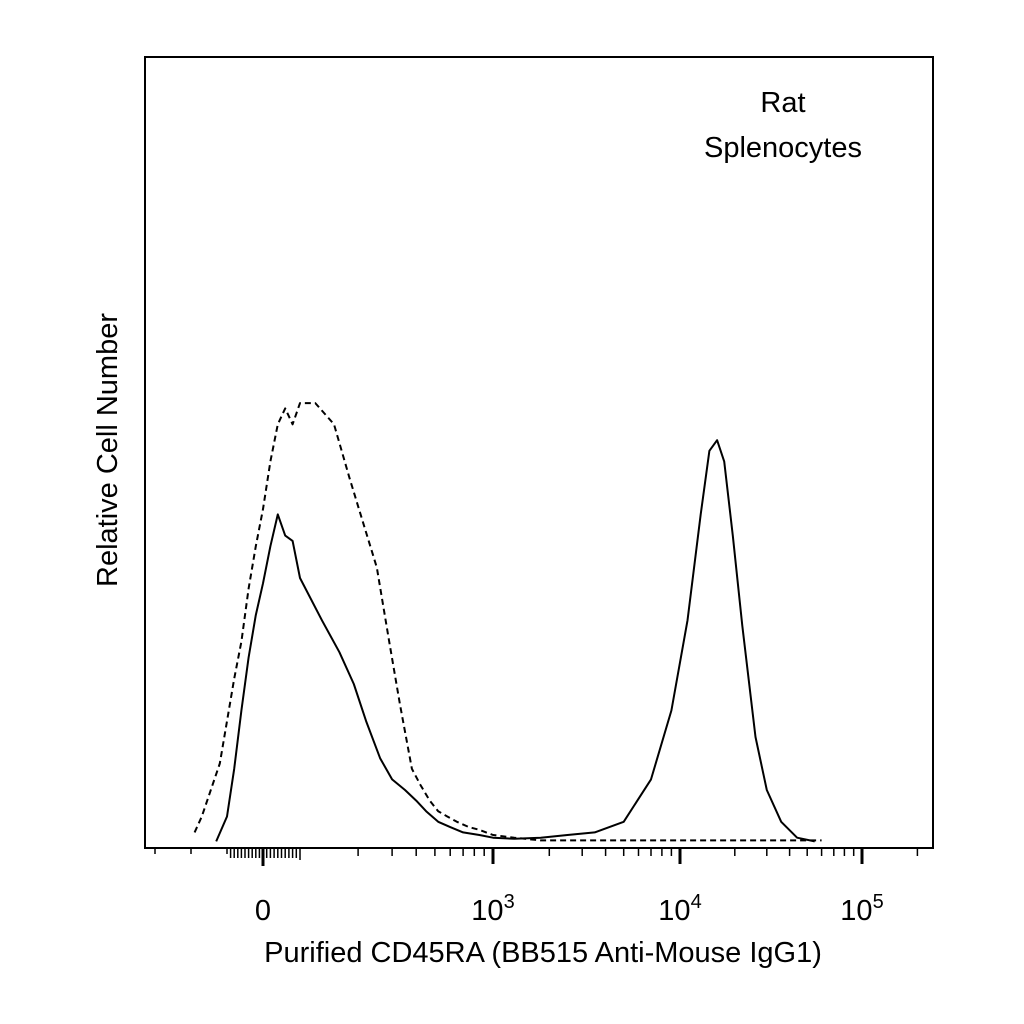  What do you see at coordinates (569, 909) in the screenshot?
I see `x-axis-tick-labels: 0 10³ 10⁴ 10⁵` at bounding box center [569, 909].